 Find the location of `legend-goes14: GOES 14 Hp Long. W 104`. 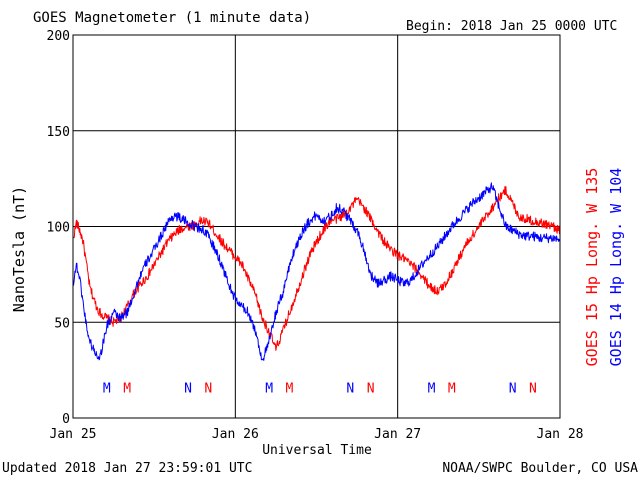

legend-goes14: GOES 14 Hp Long. W 104 is located at coordinates (616, 267).